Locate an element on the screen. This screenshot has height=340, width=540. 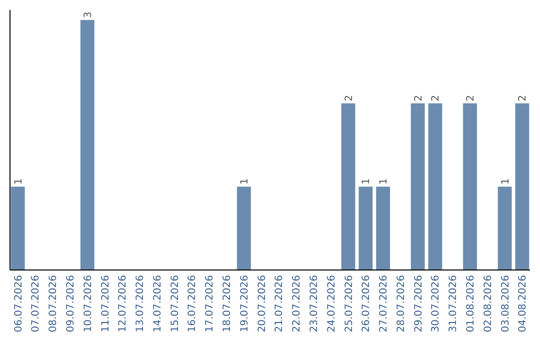
x-tick-label: 29.07.2026 is located at coordinates (418, 303).